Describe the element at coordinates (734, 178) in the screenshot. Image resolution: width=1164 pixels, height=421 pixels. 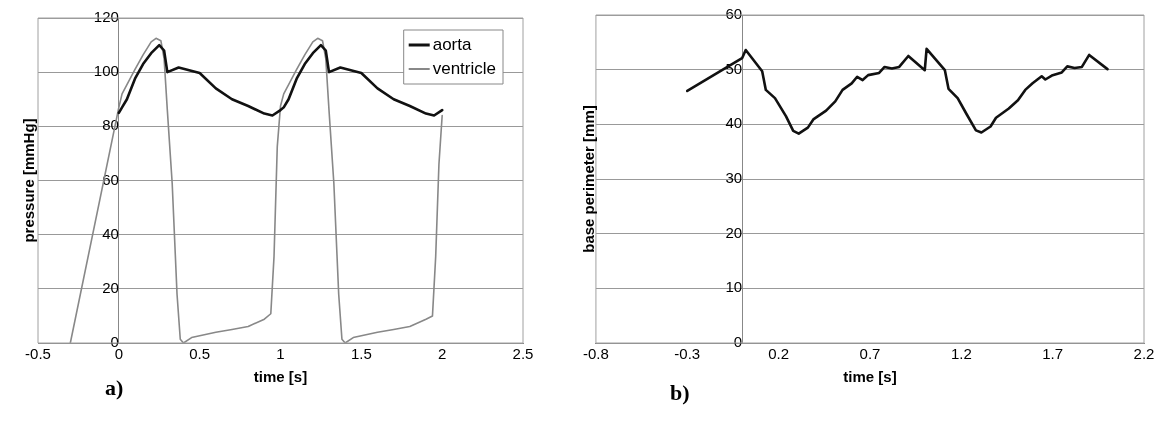
I see `y-tick-label: 30` at that location.